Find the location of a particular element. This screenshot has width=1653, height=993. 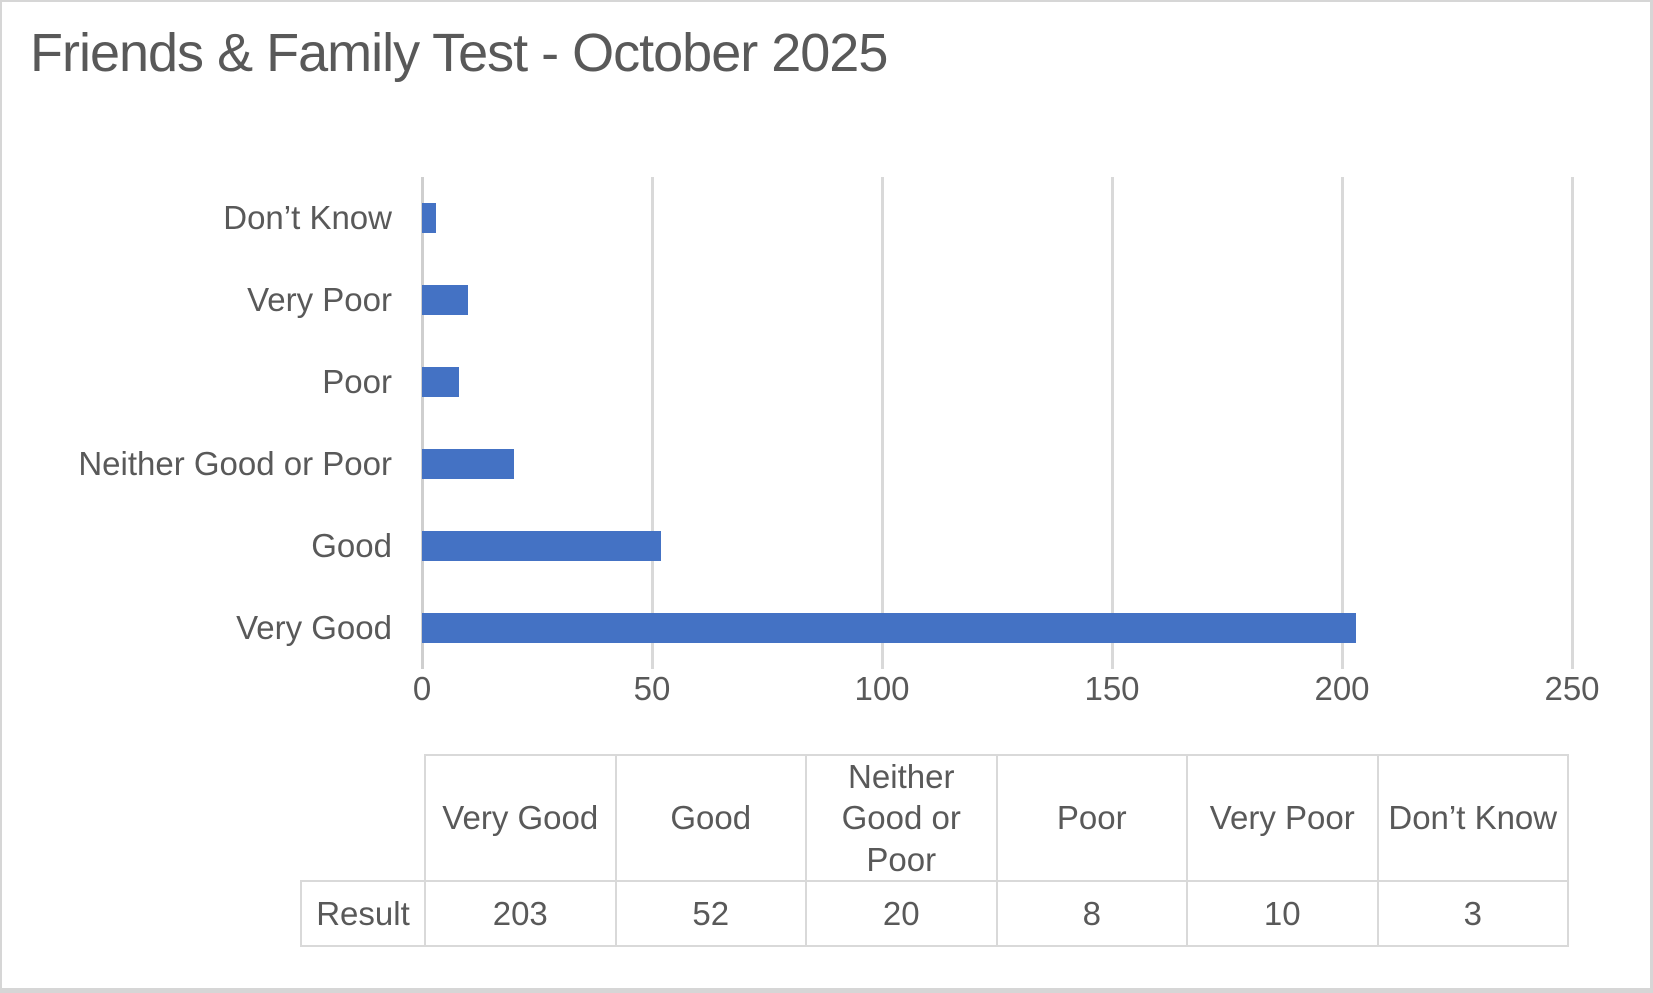

chart-title: Friends & Family Test - October 2025 is located at coordinates (459, 53).